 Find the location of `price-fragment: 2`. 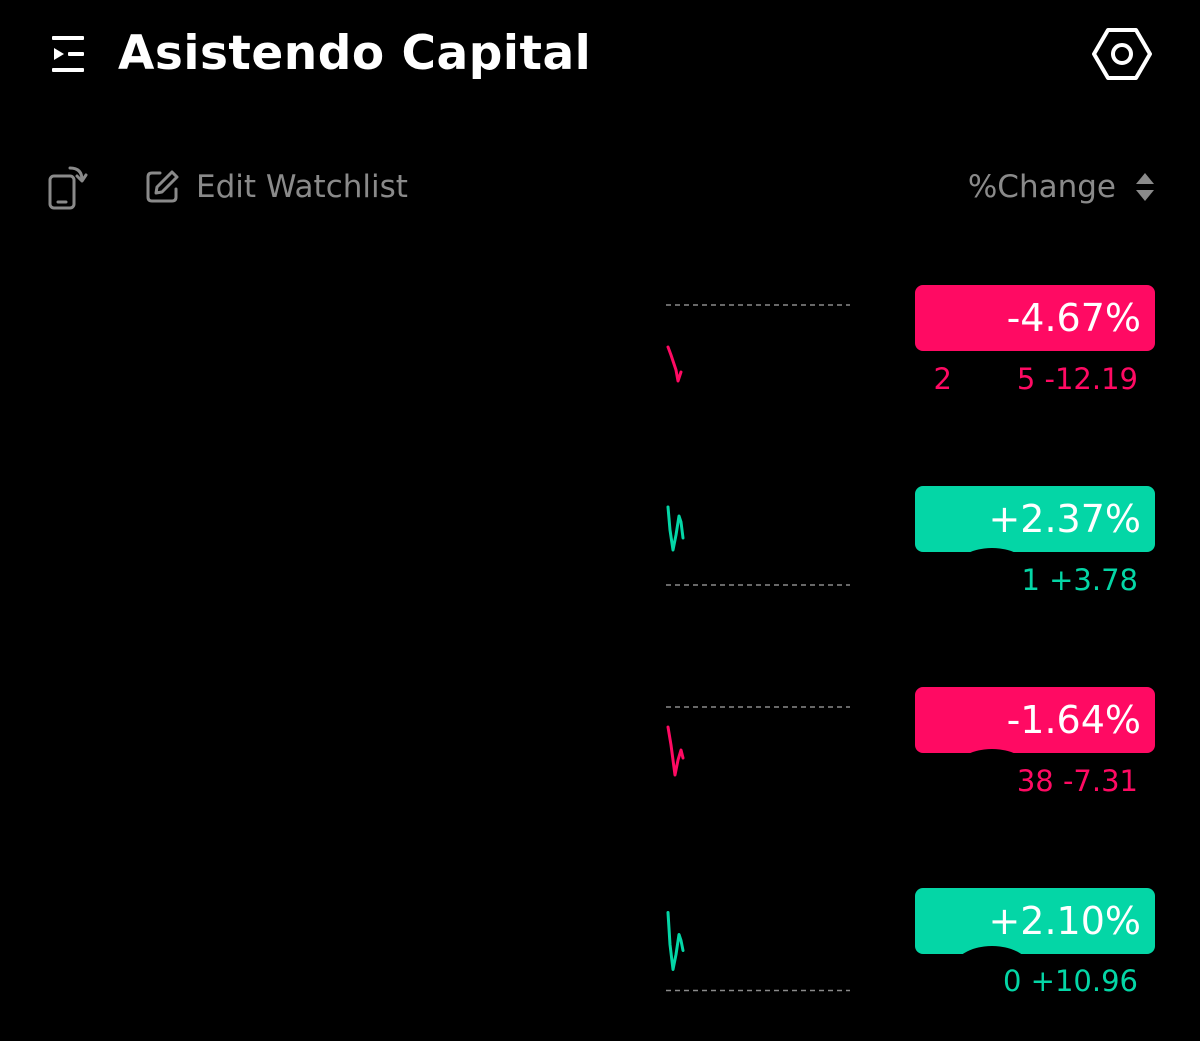

price-fragment: 2 is located at coordinates (942, 379).